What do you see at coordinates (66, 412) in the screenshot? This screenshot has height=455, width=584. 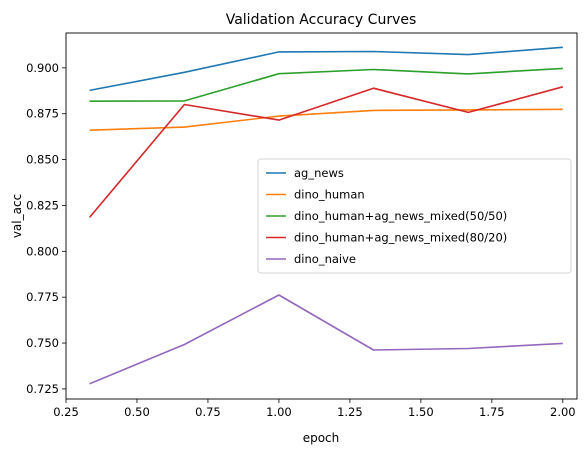 I see `x-tick-label: 0.25` at bounding box center [66, 412].